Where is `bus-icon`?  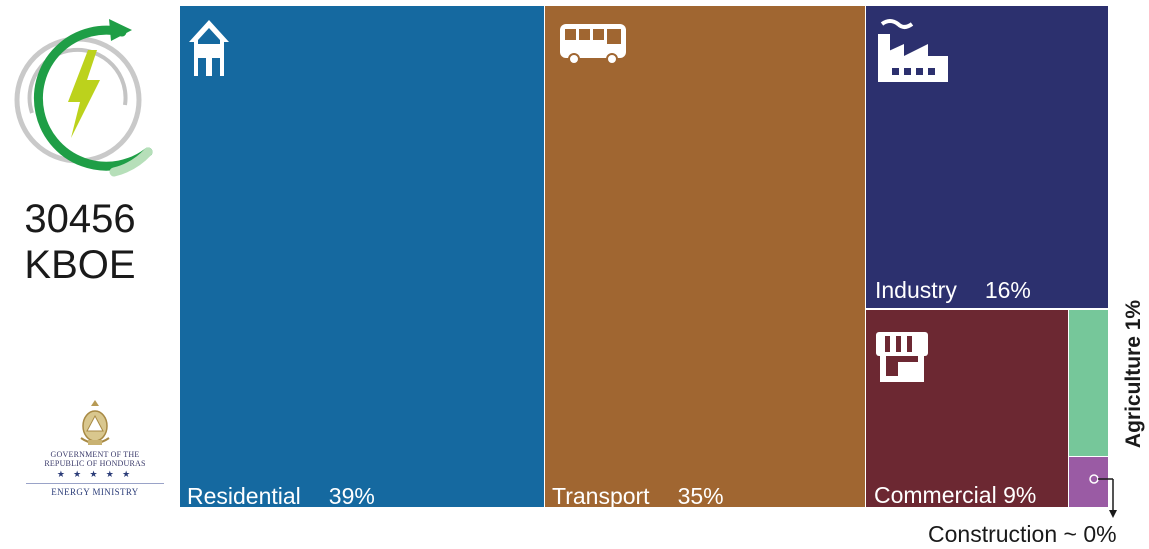 bus-icon is located at coordinates (593, 44).